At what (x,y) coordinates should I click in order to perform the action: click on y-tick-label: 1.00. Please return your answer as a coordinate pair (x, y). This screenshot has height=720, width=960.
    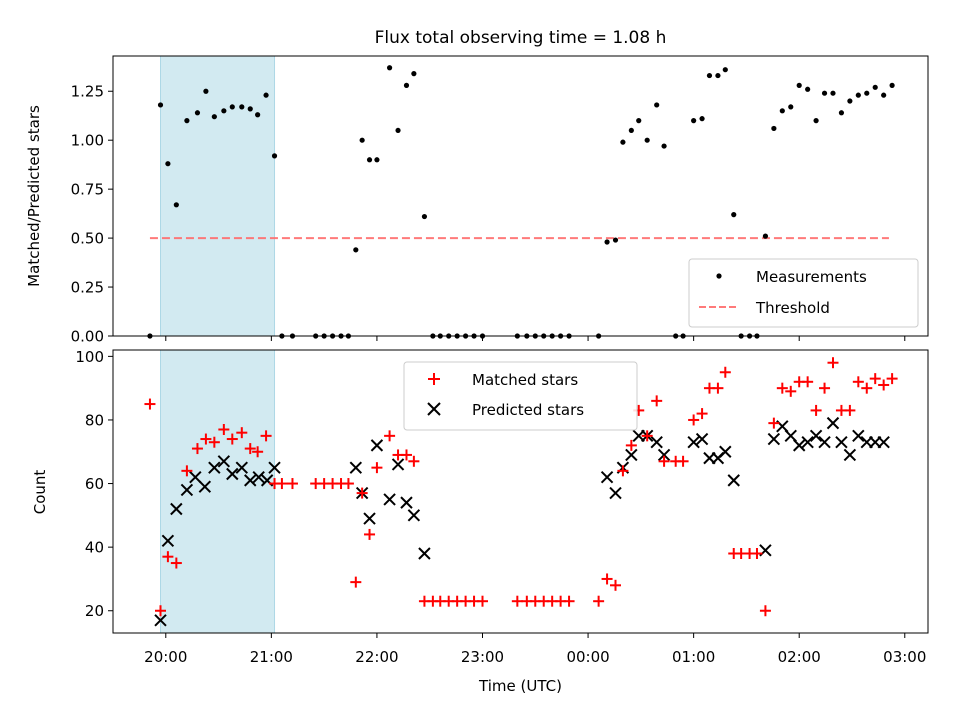
    Looking at the image, I should click on (87, 141).